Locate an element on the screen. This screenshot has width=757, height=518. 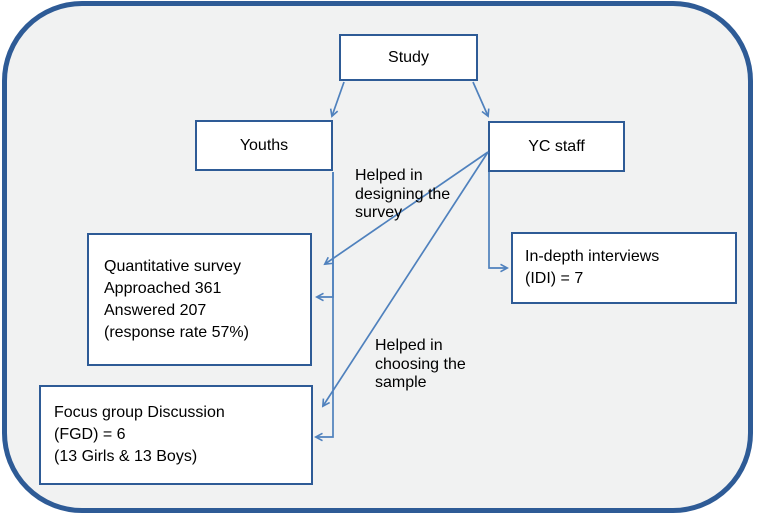
node-yc-staff: YC staff is located at coordinates (556, 146).